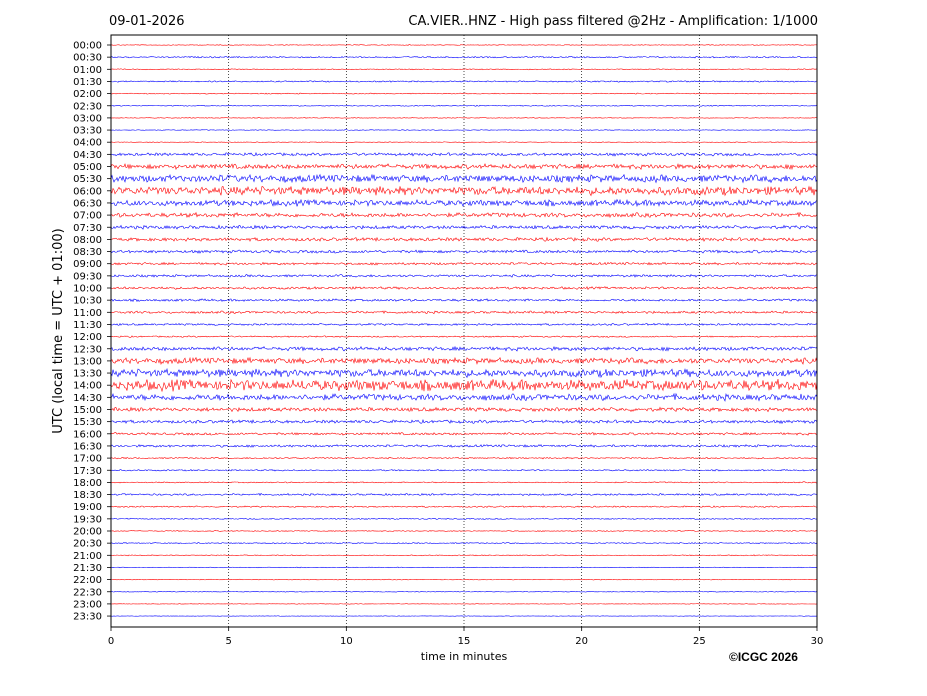 This screenshot has width=927, height=696. Describe the element at coordinates (87, 276) in the screenshot. I see `y-tick-label: 09:30` at that location.